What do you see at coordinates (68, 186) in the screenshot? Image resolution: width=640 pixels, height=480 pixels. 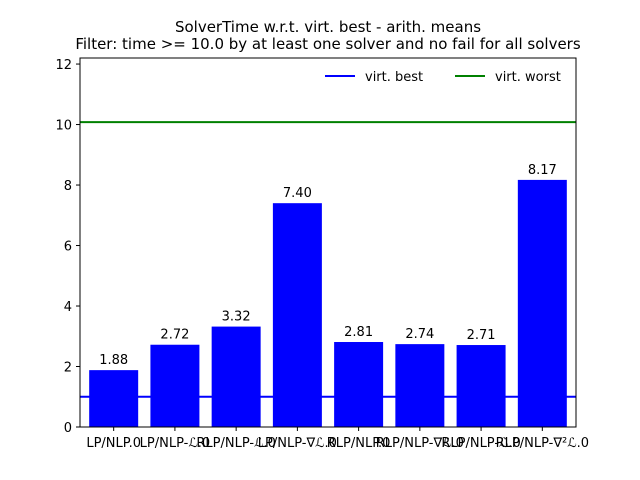 I see `y-tick-label-4: 8` at bounding box center [68, 186].